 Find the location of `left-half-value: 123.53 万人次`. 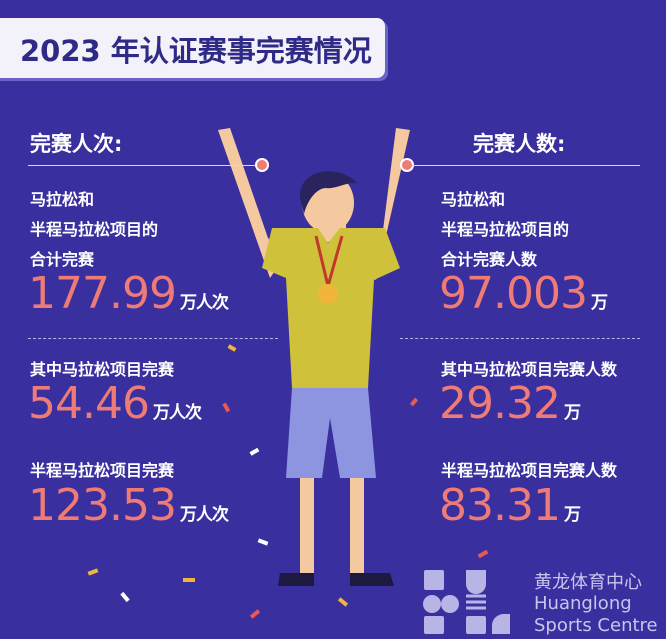

left-half-value: 123.53 万人次 is located at coordinates (128, 509).